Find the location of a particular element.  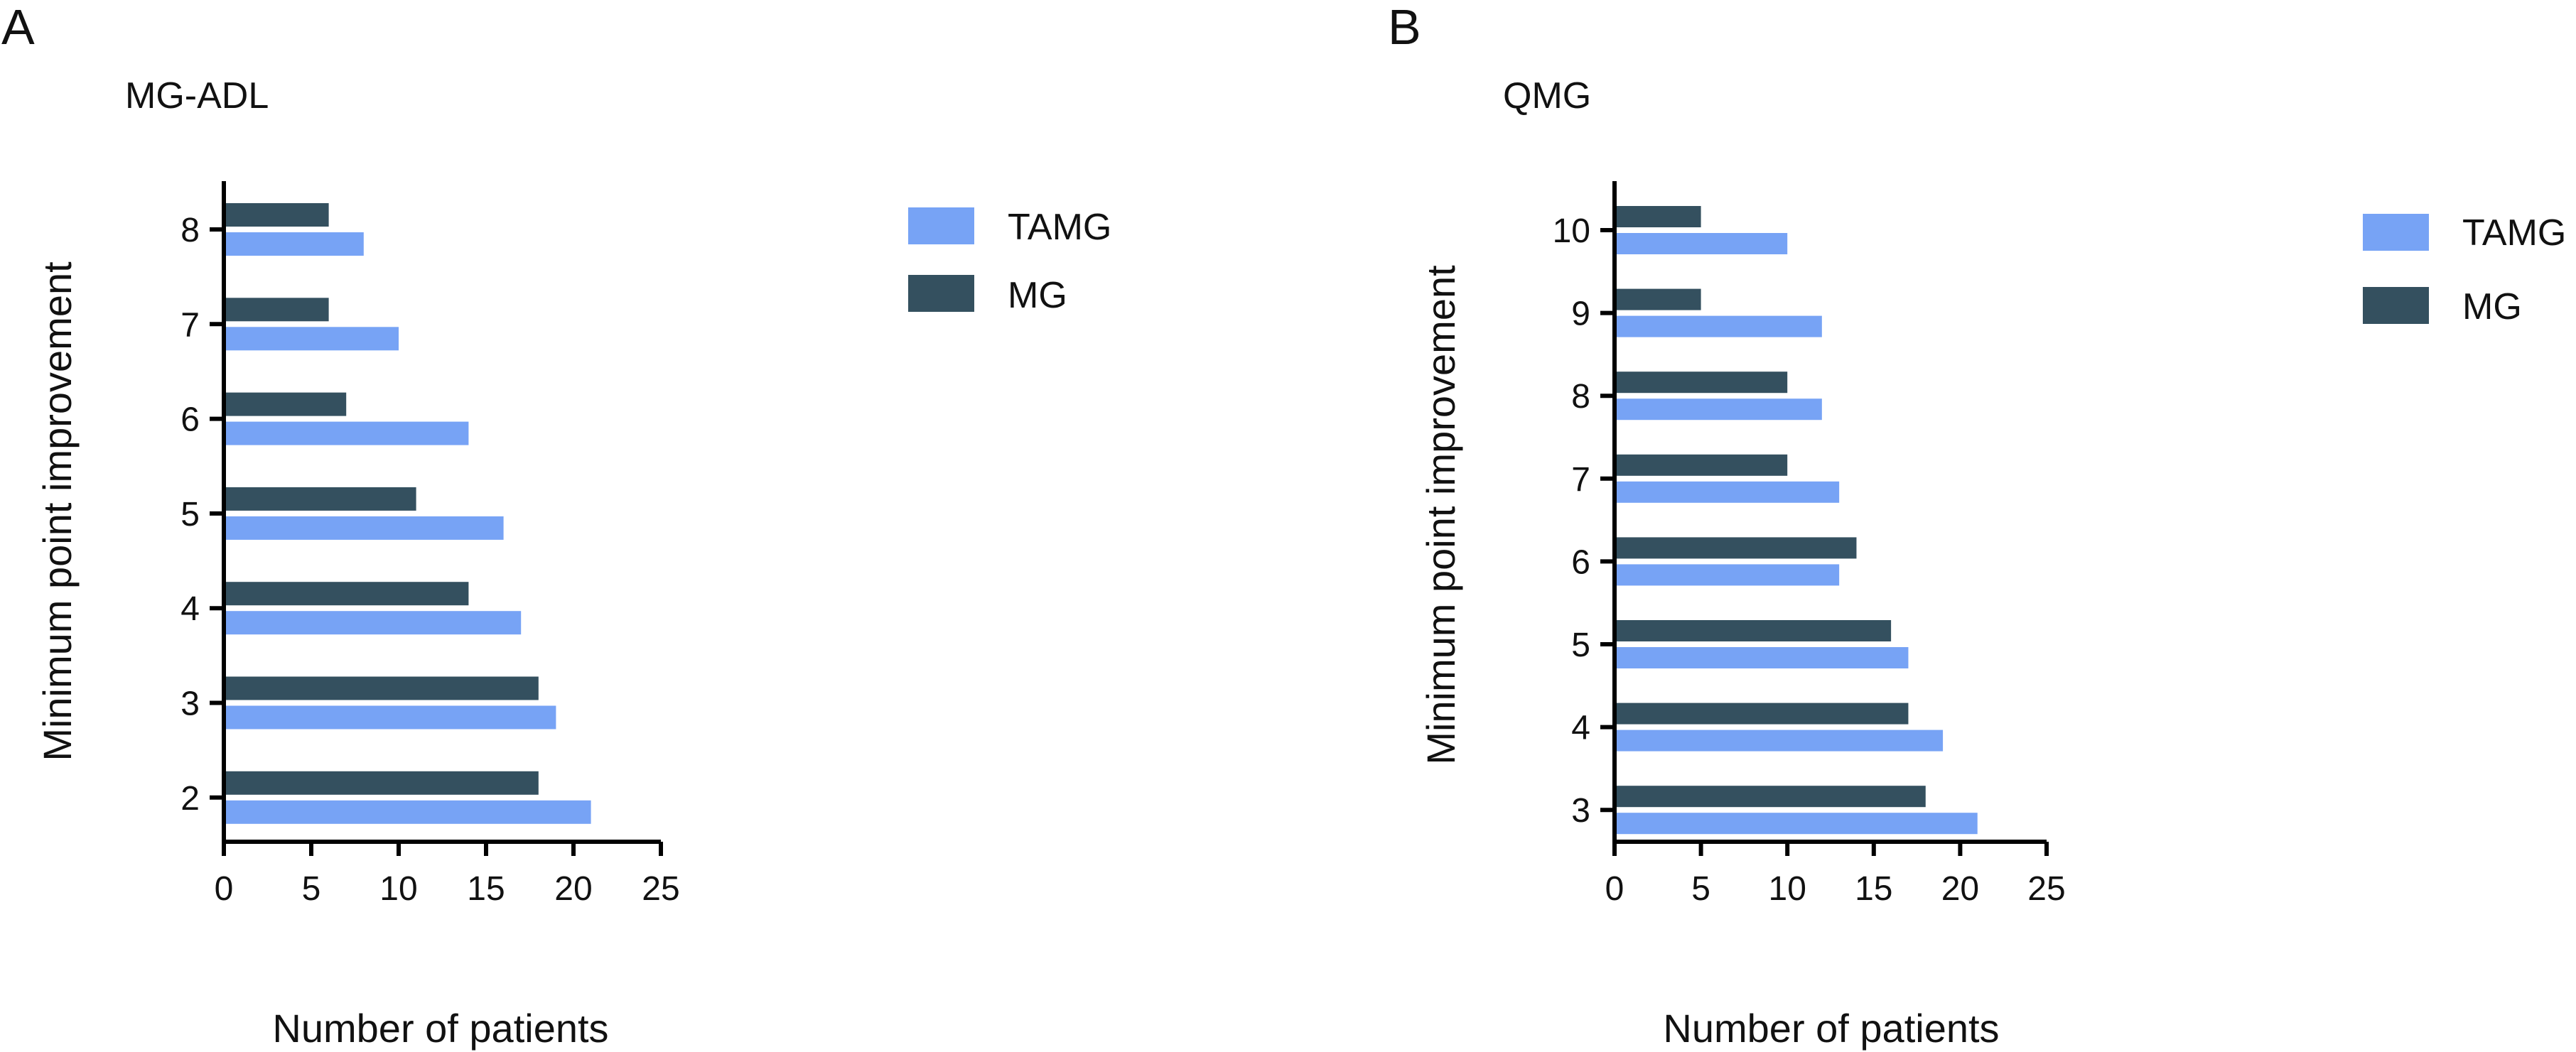

panel-b-legend: TAMG MG is located at coordinates (2465, 269).